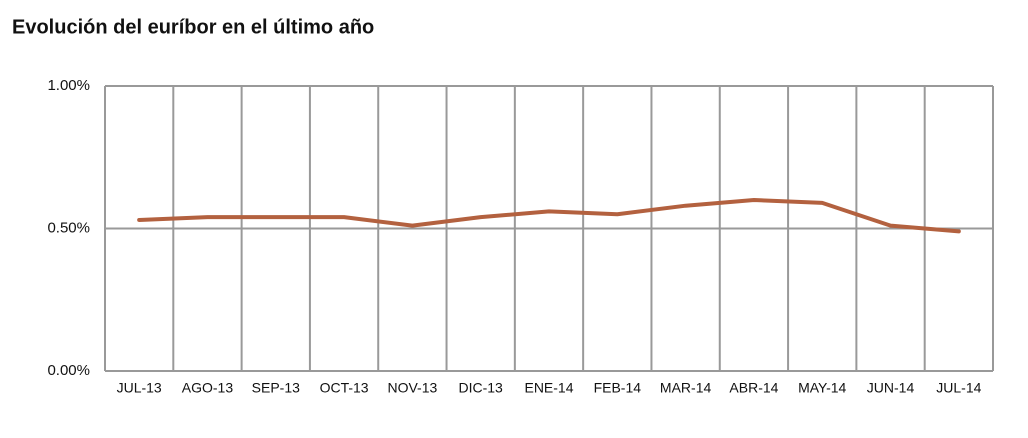 The height and width of the screenshot is (438, 1028). What do you see at coordinates (686, 388) in the screenshot?
I see `x-tick-label: MAR-14` at bounding box center [686, 388].